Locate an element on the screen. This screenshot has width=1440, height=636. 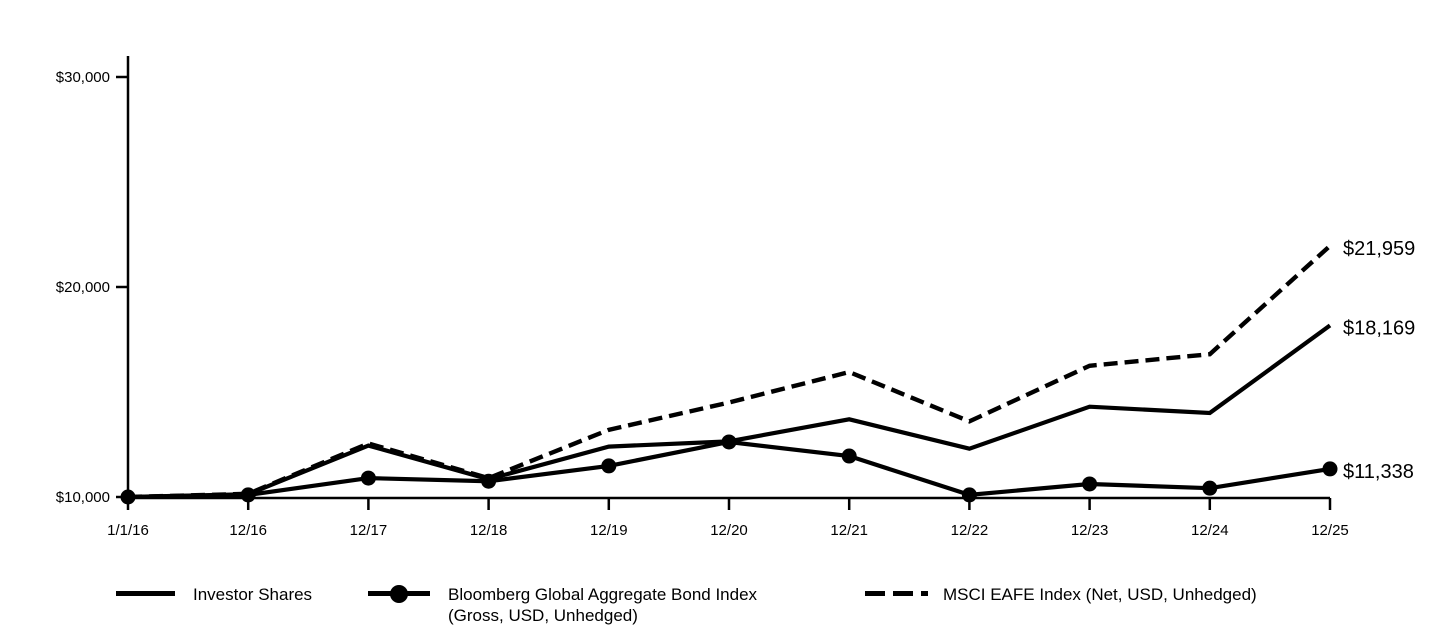
x-tick-label: 12/19 is located at coordinates (609, 530).